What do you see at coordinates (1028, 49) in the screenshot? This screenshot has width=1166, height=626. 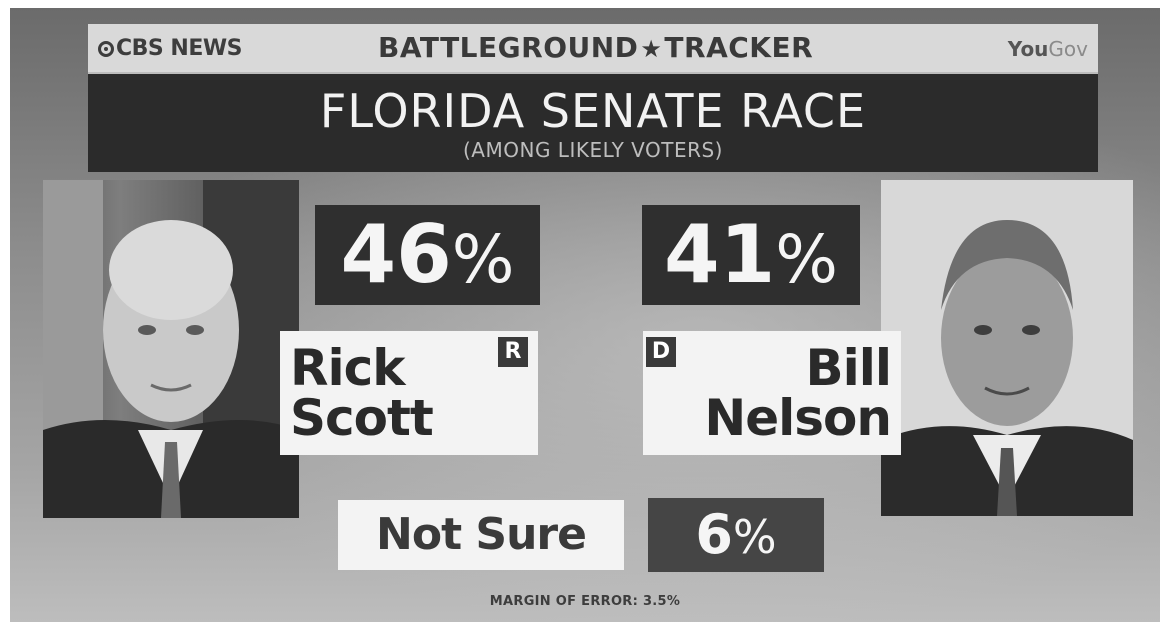 I see `yougov-you: You` at bounding box center [1028, 49].